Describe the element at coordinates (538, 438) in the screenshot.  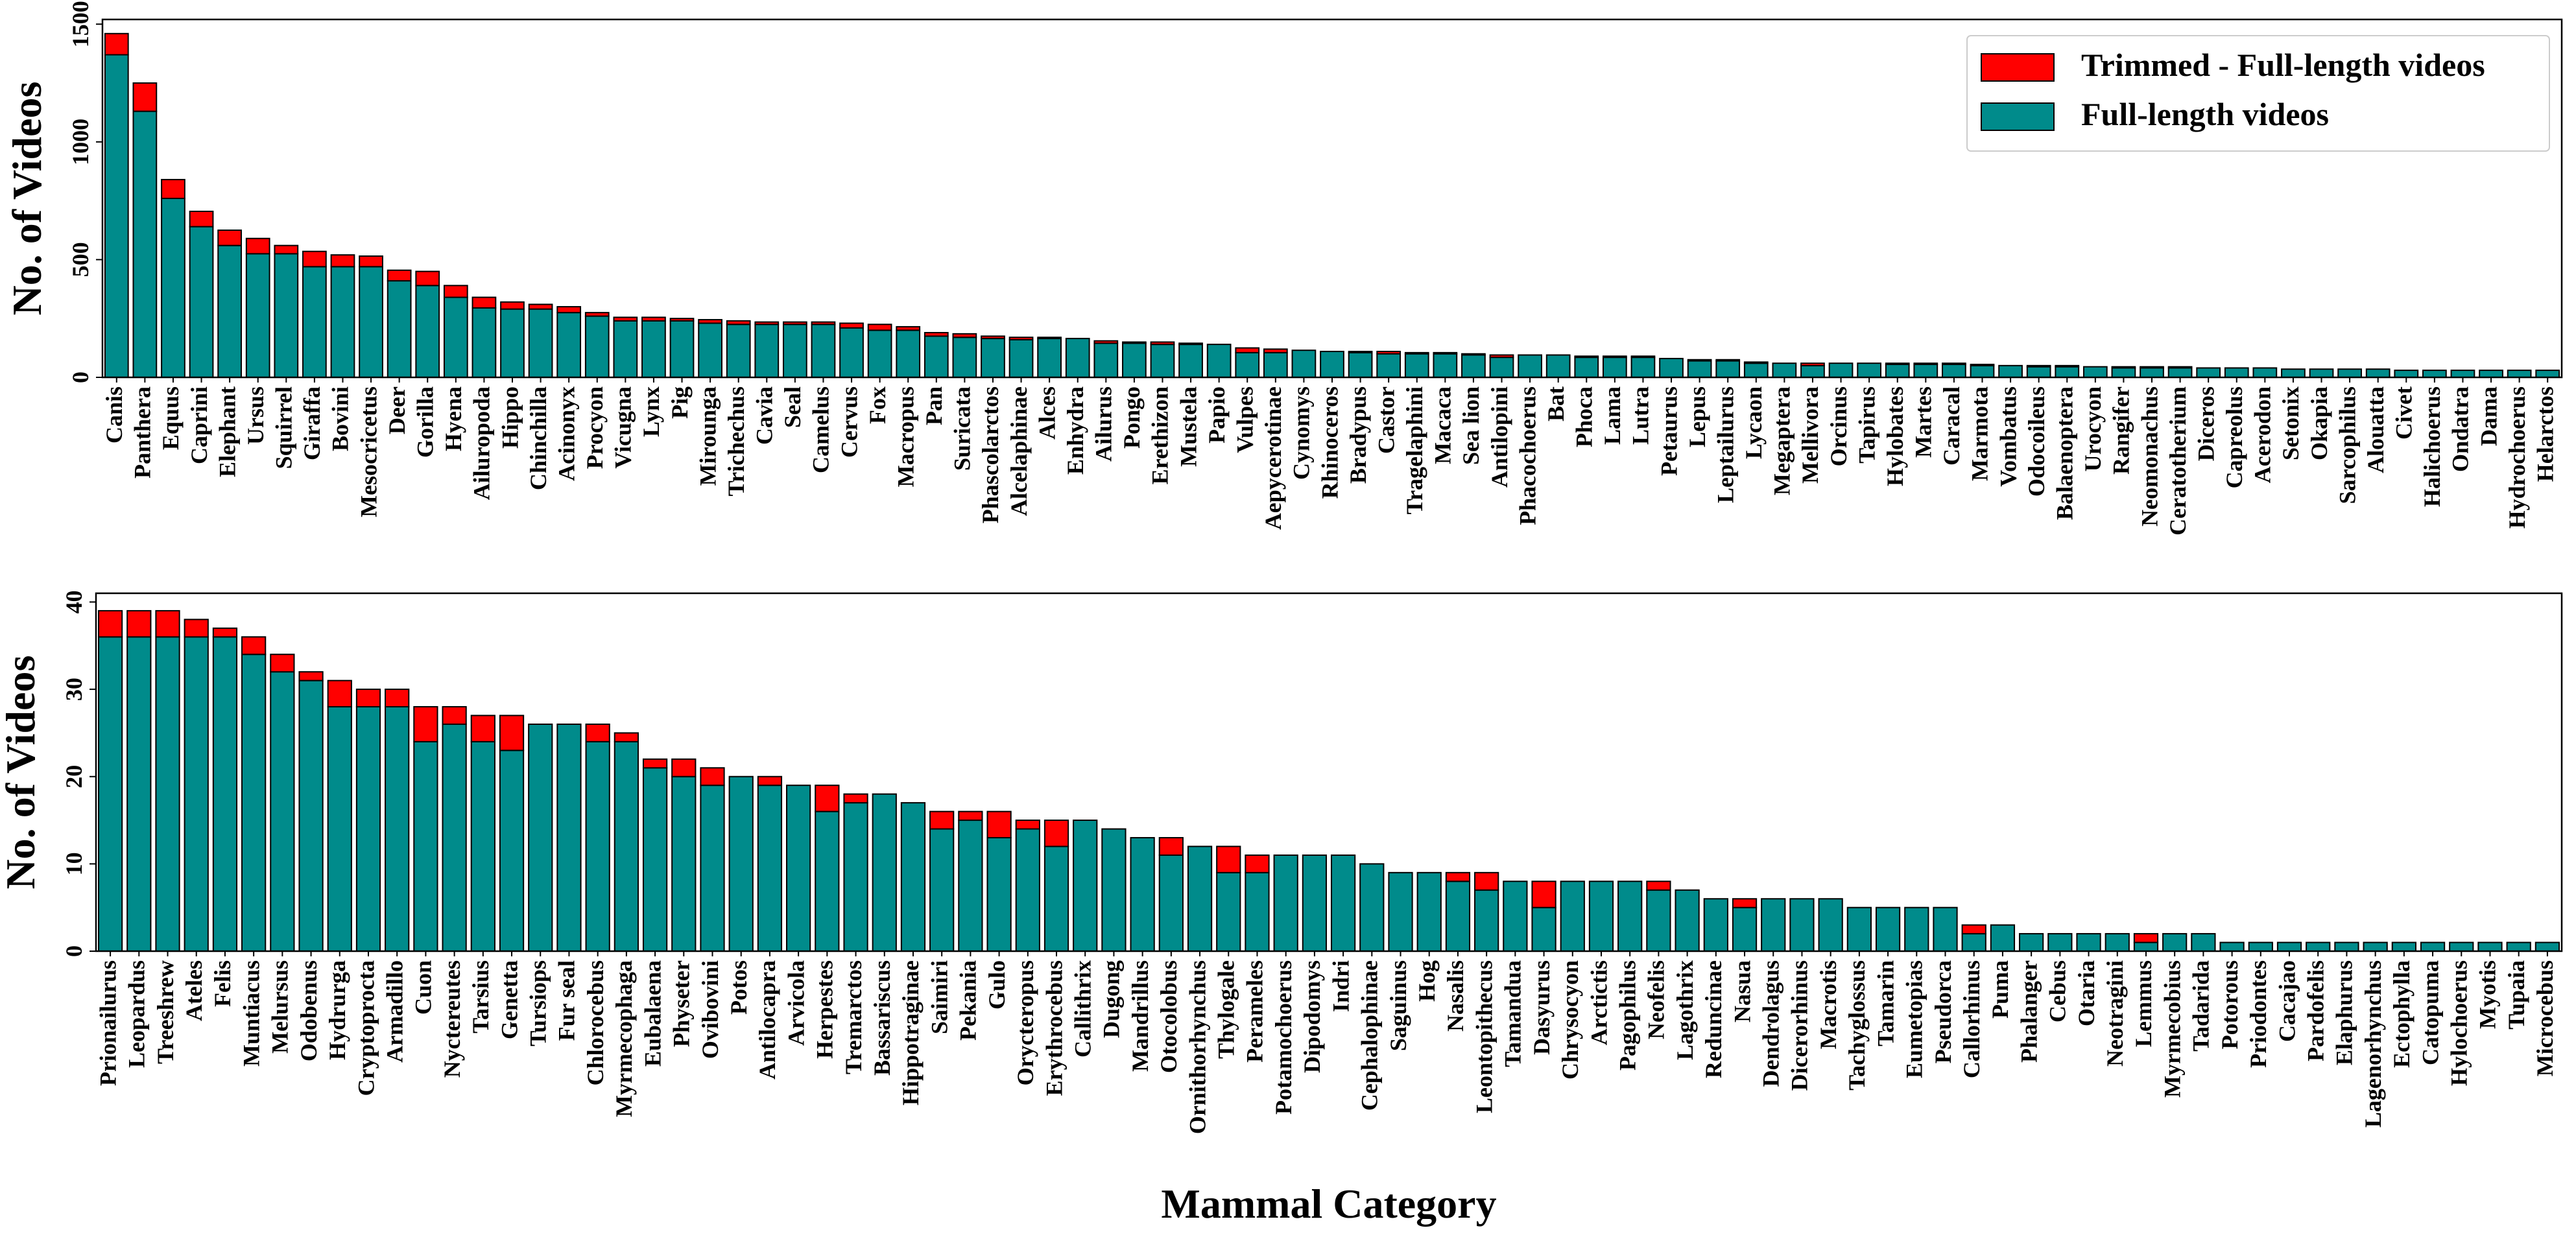
I see `x-tick-label: Chinchilla` at that location.